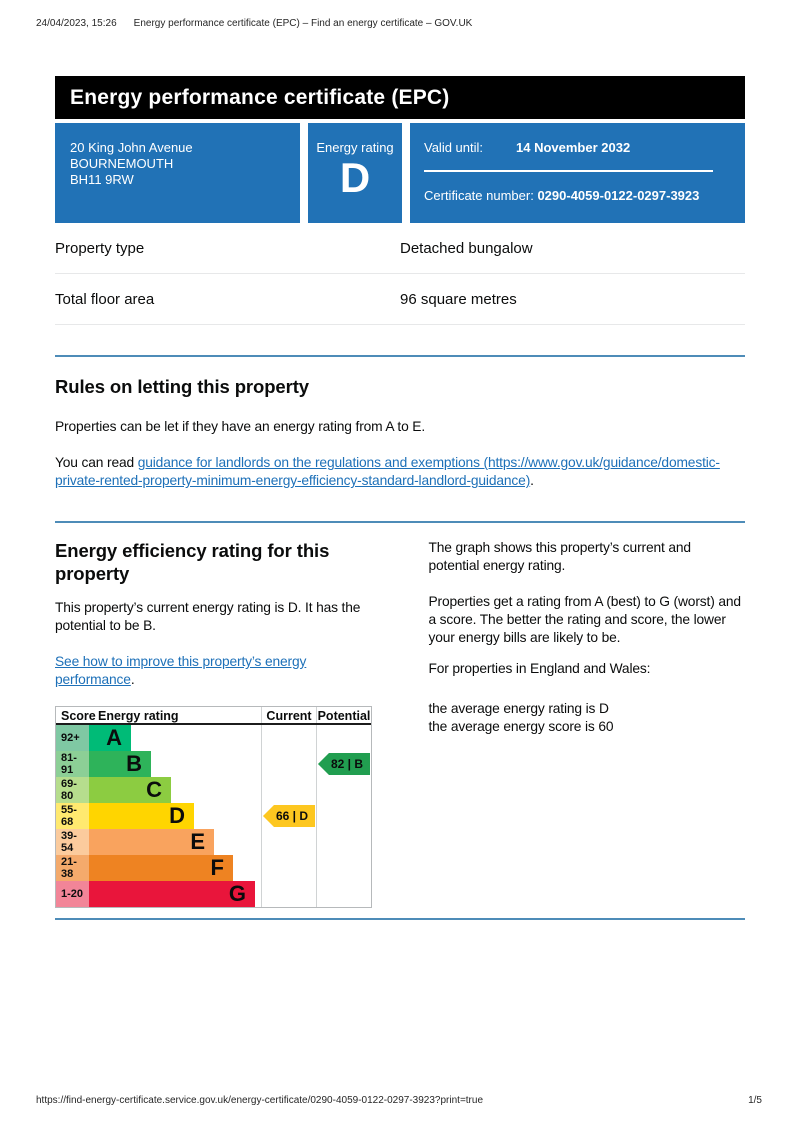 The width and height of the screenshot is (800, 1129). What do you see at coordinates (177, 173) in the screenshot?
I see `property-address-panel: 20 King John Avenue BOURNEMOUTH BH11 9RW` at bounding box center [177, 173].